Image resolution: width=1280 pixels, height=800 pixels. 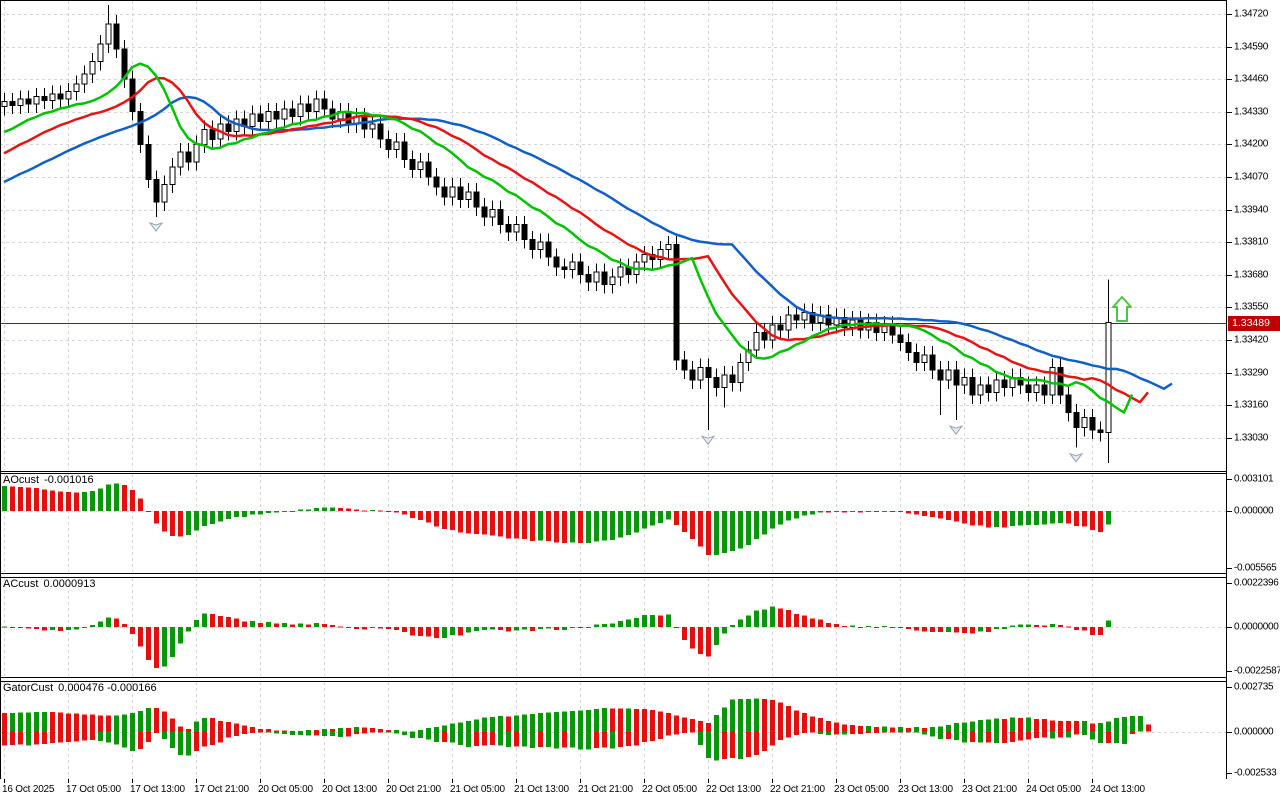 I want to click on ac-title: ACcust, so click(x=21, y=584).